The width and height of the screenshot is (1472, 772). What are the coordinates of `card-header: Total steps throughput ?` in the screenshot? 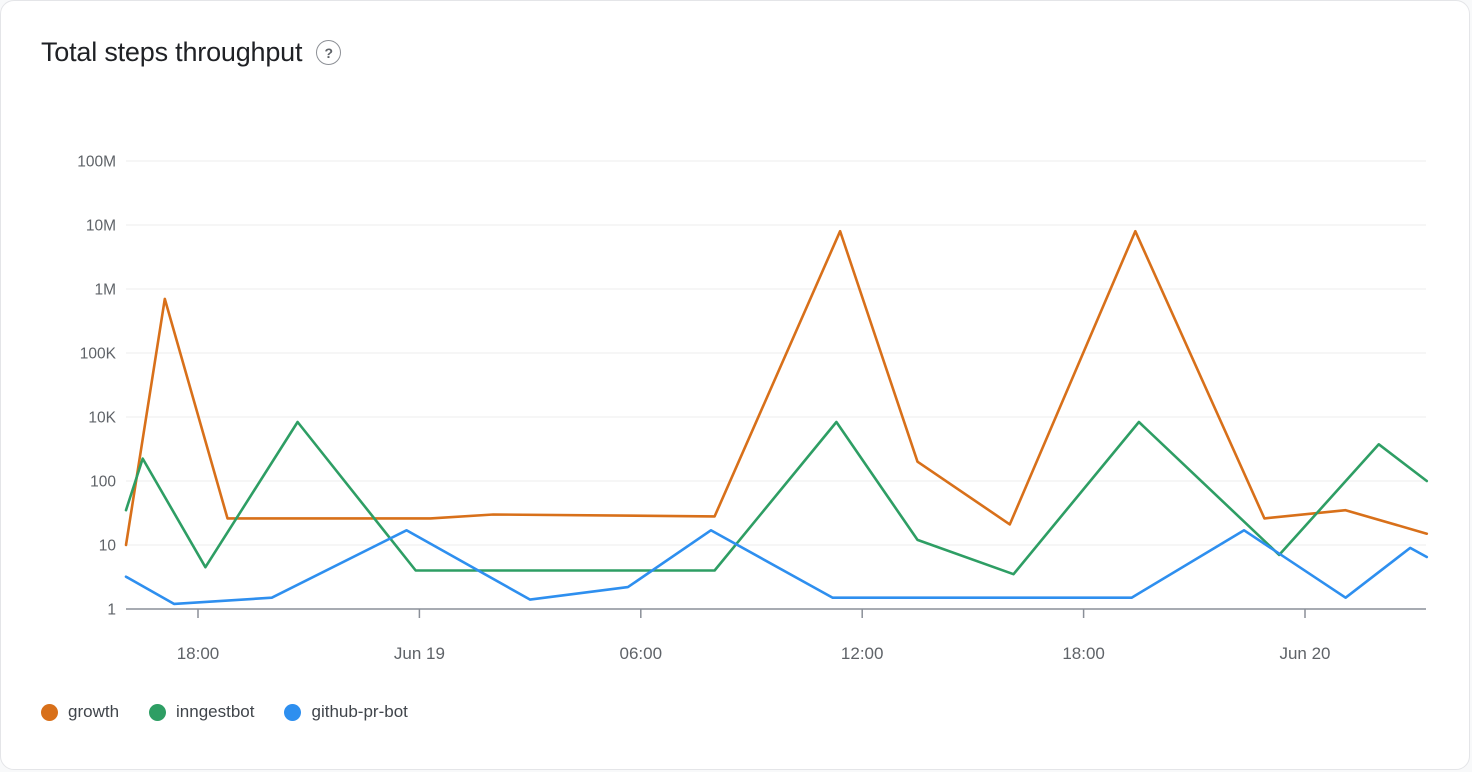 It's located at (191, 52).